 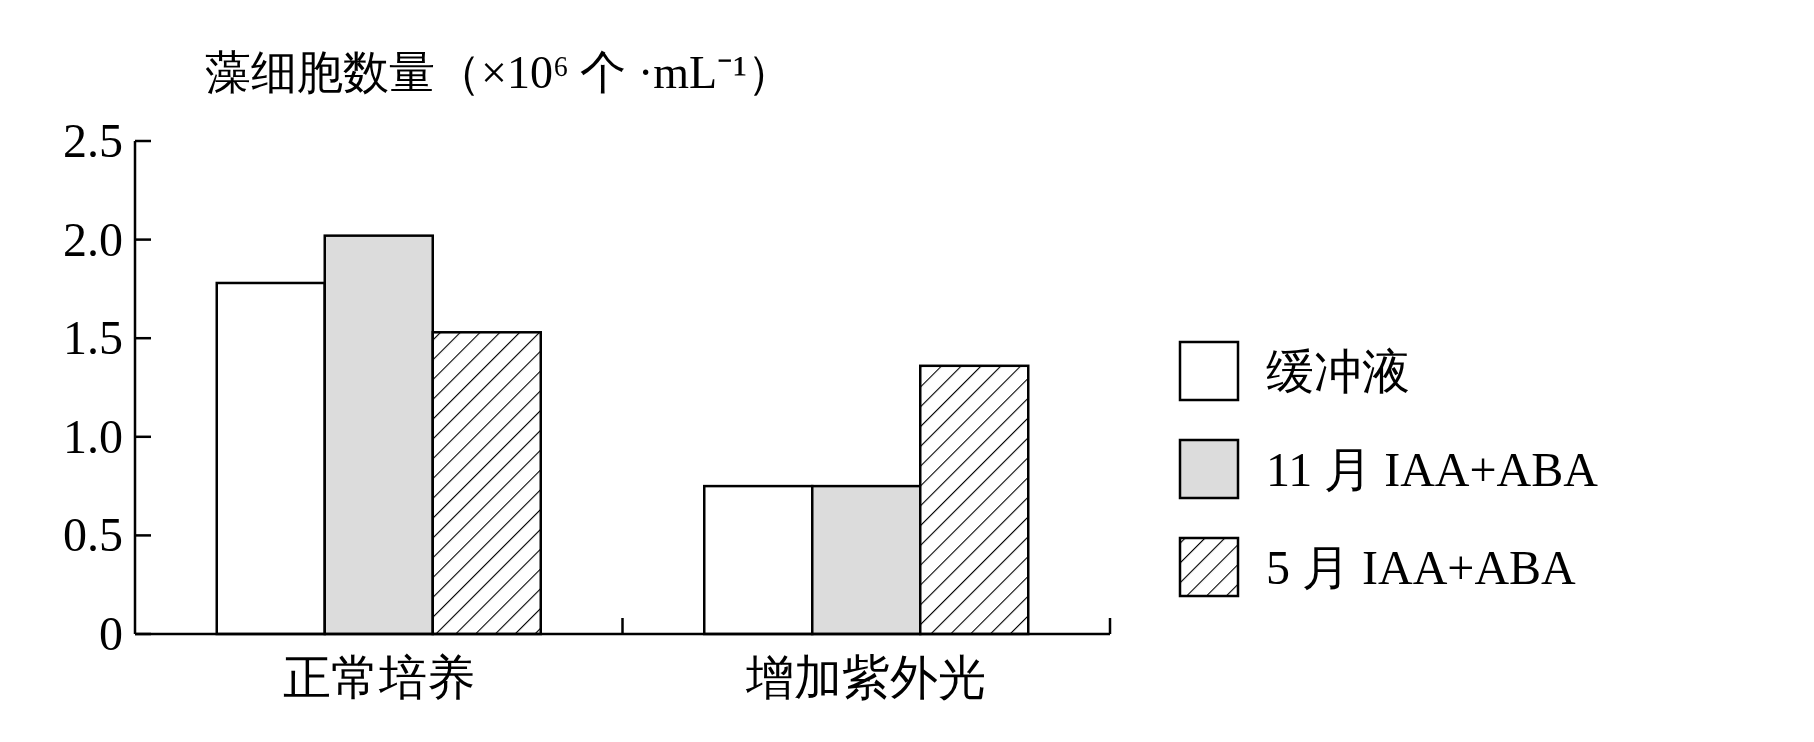 I want to click on y-tick-label: 0, so click(x=111, y=633).